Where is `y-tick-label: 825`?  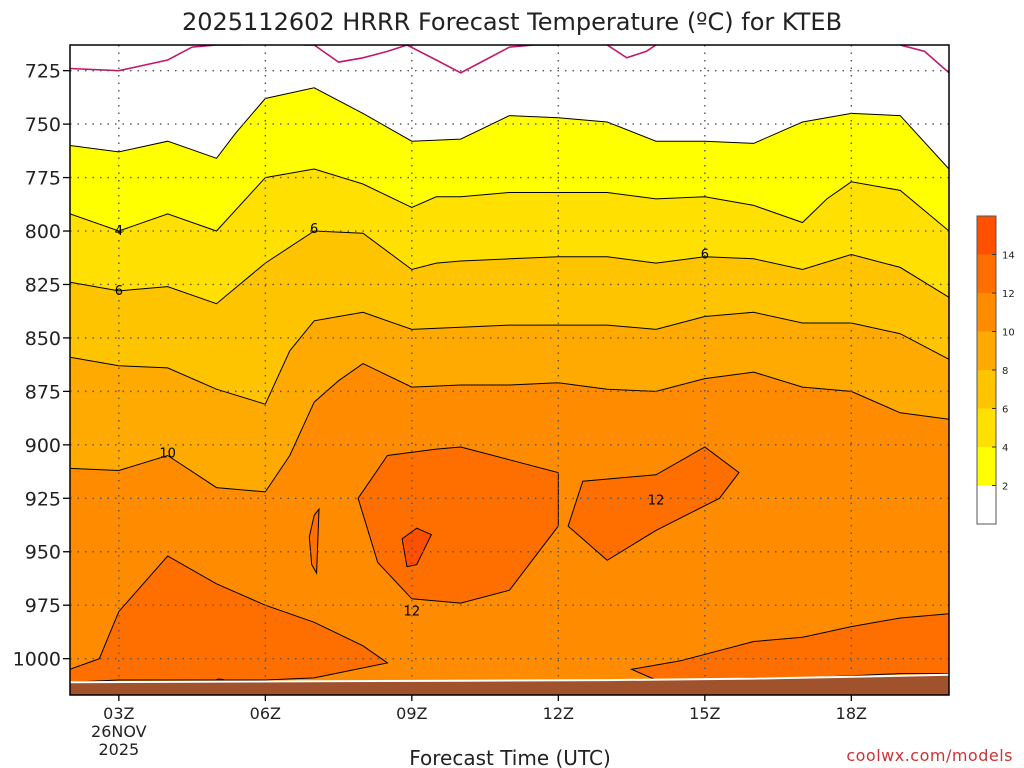 y-tick-label: 825 is located at coordinates (43, 285).